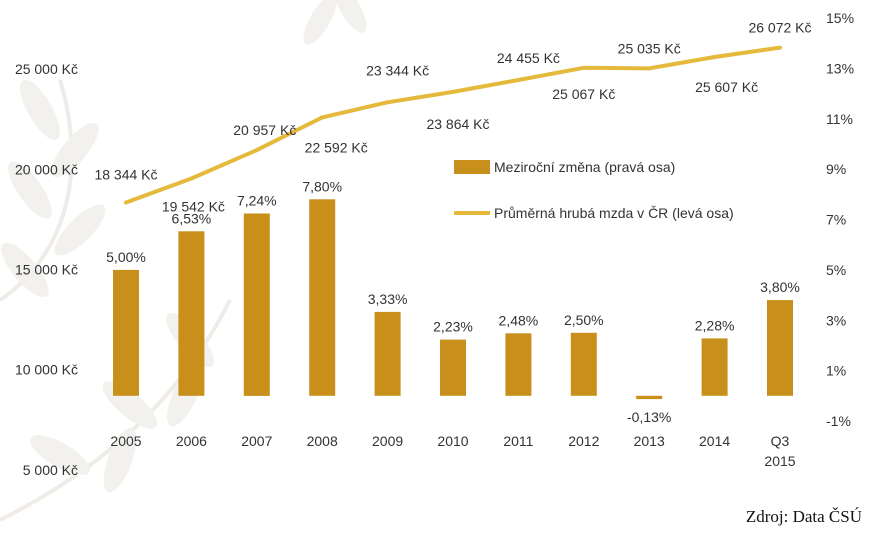  I want to click on right-axis-tick-label: 3%, so click(836, 320).